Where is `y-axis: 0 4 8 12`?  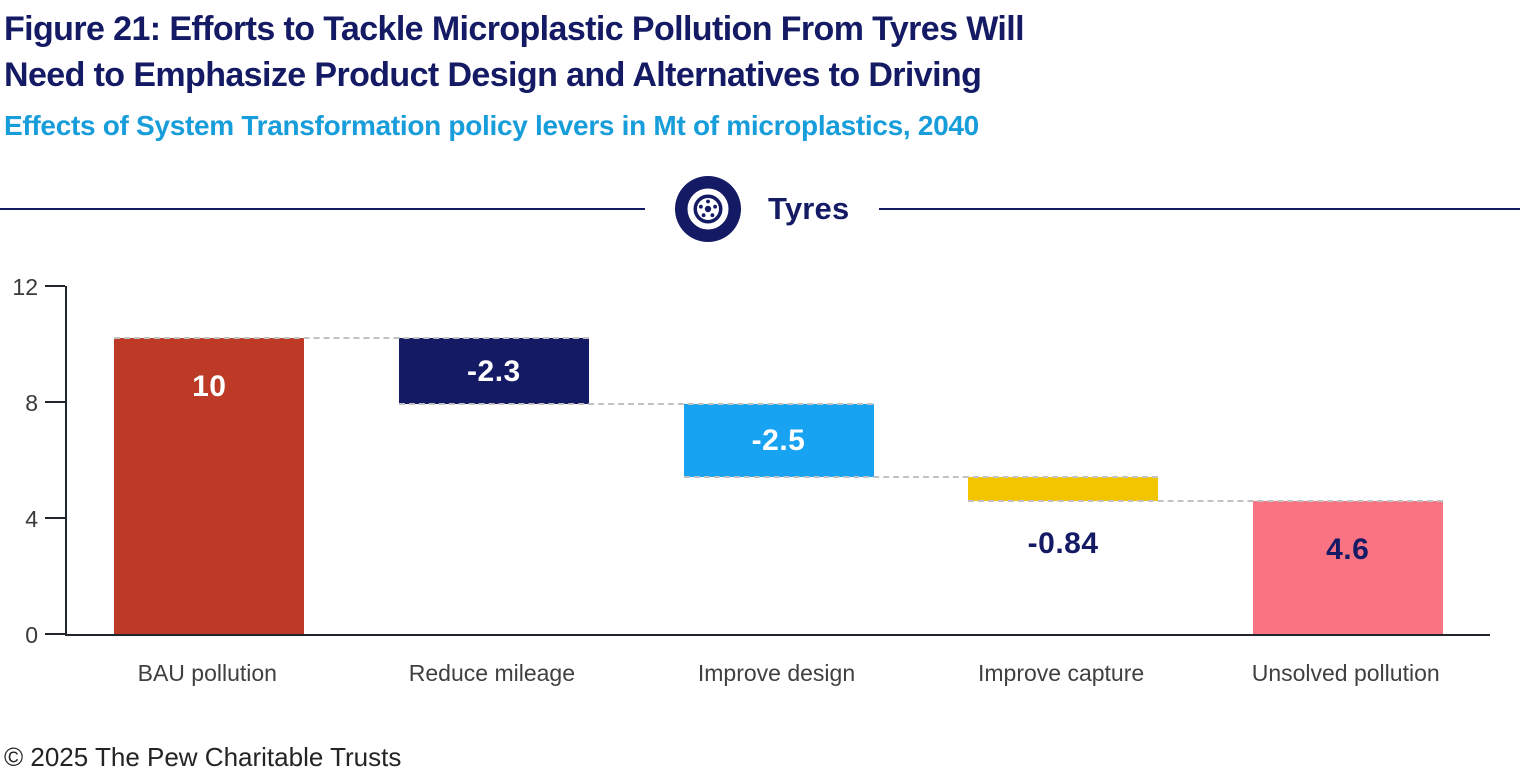
y-axis: 0 4 8 12 is located at coordinates (20, 461).